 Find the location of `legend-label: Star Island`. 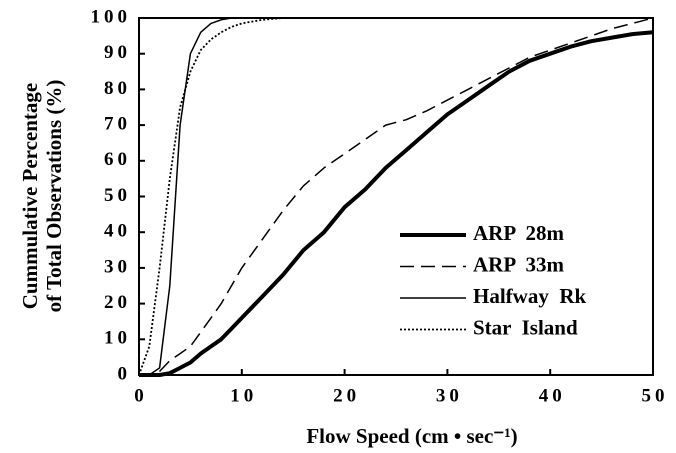

legend-label: Star Island is located at coordinates (525, 327).